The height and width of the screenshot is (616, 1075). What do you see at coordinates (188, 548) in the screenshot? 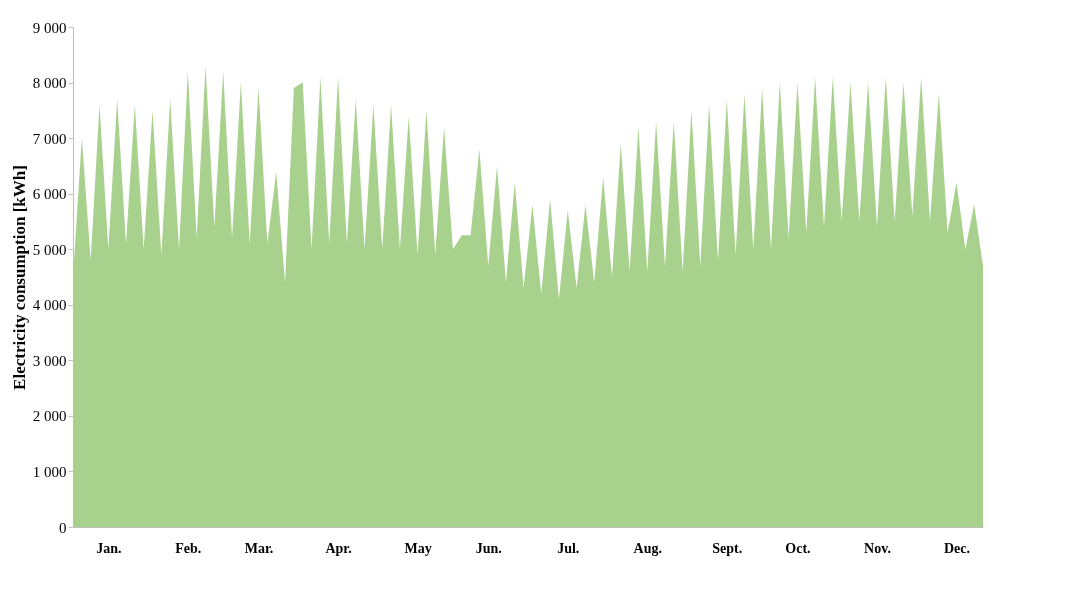
I see `x-tick-label: Feb.` at bounding box center [188, 548].